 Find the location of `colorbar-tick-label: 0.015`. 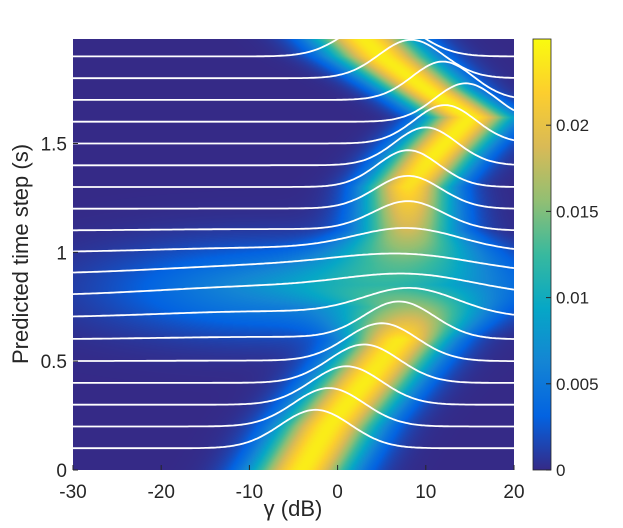

colorbar-tick-label: 0.015 is located at coordinates (577, 211).